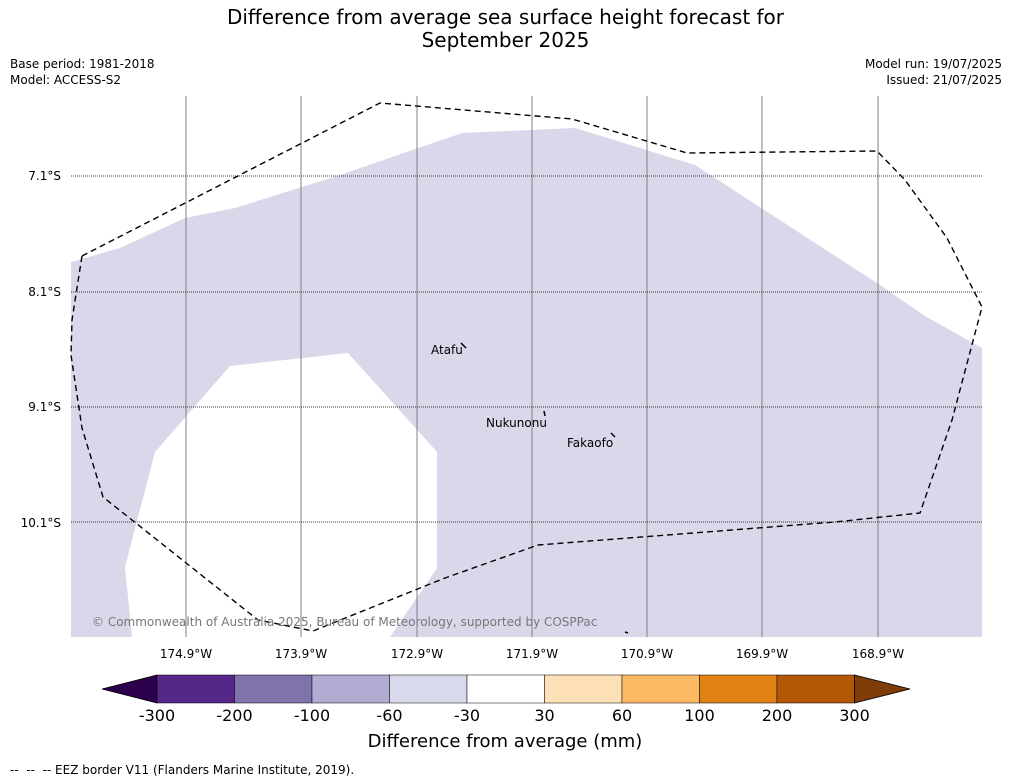 The image size is (1011, 781). Describe the element at coordinates (463, 345) in the screenshot. I see `atafu-island-mark` at that location.